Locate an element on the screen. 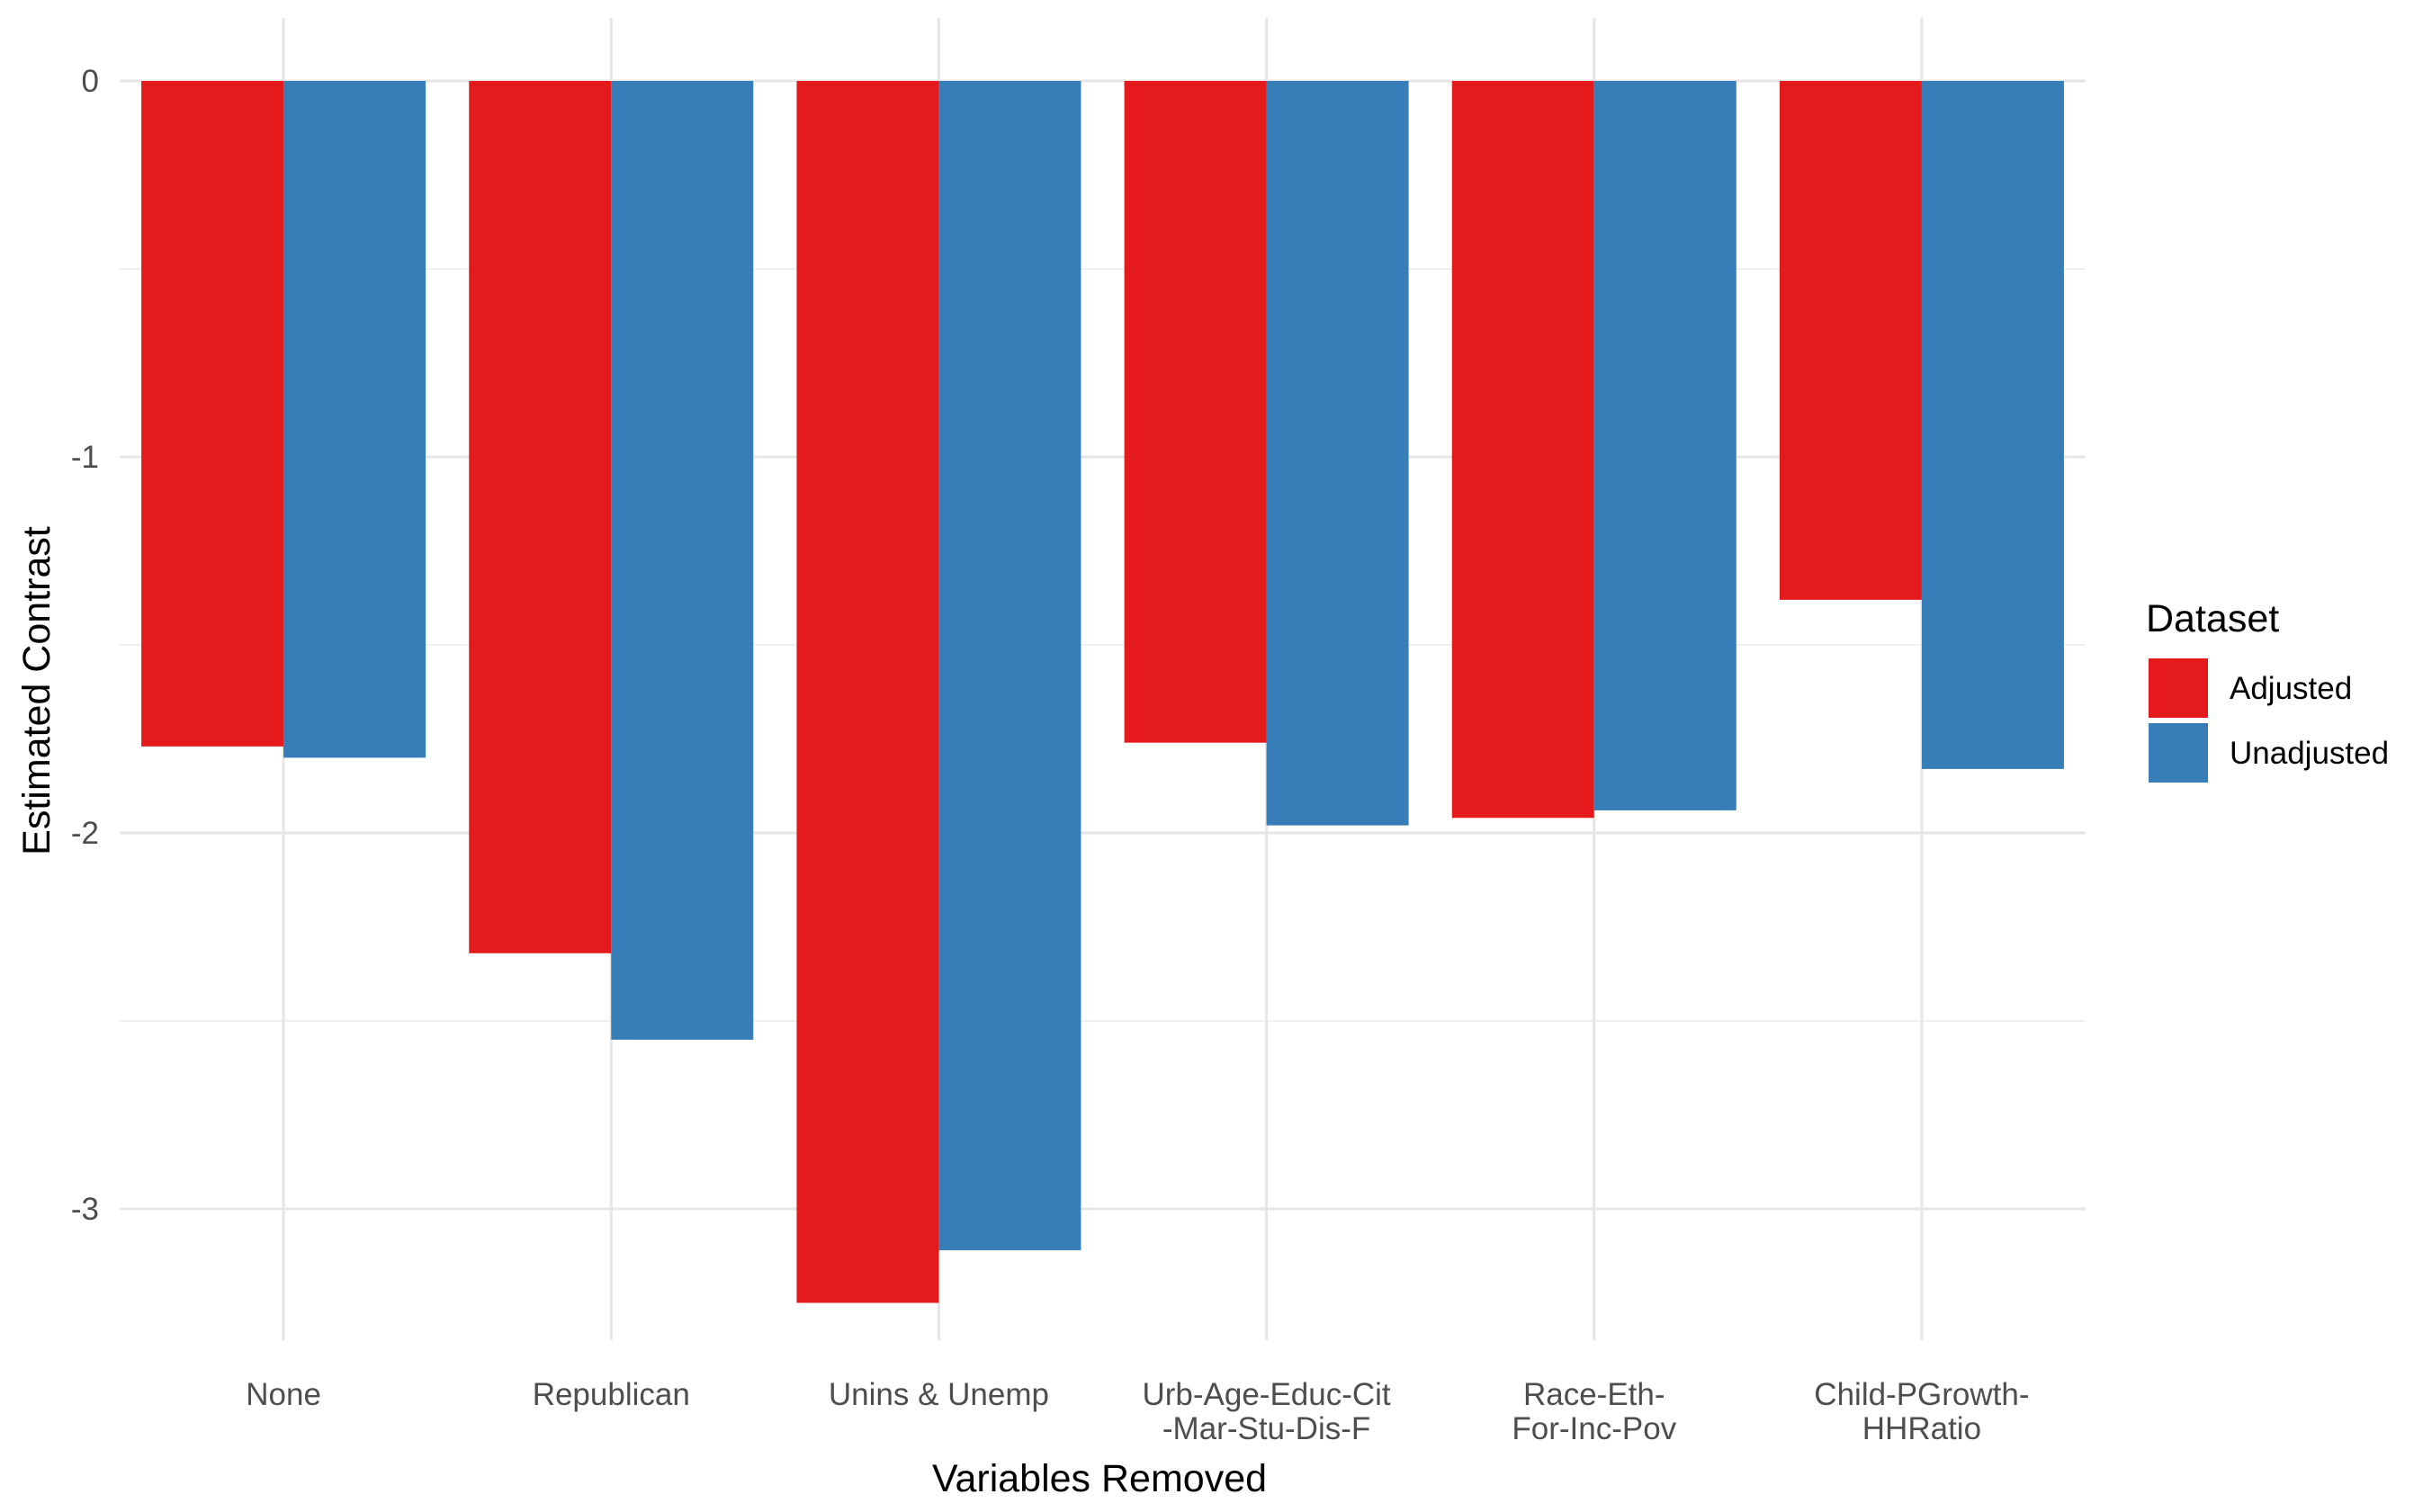  y-tick-labels: 0 -1 -2 -3 is located at coordinates (85, 645).